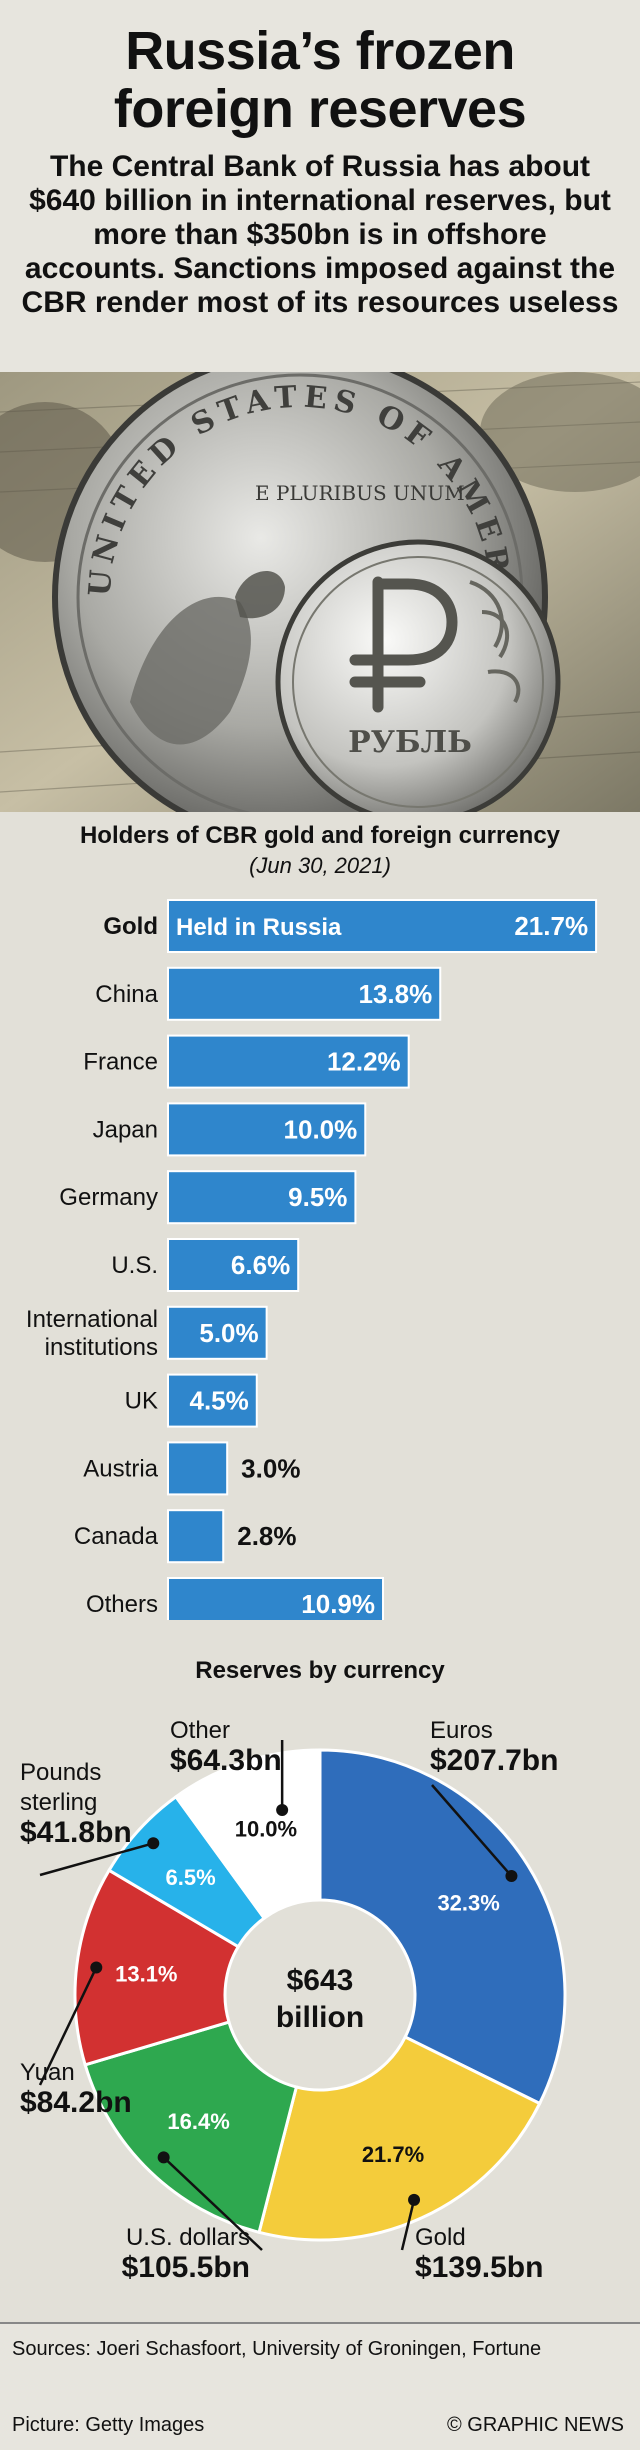 This screenshot has height=2450, width=640. I want to click on callout-amount-euros: $207.7bn, so click(494, 1760).